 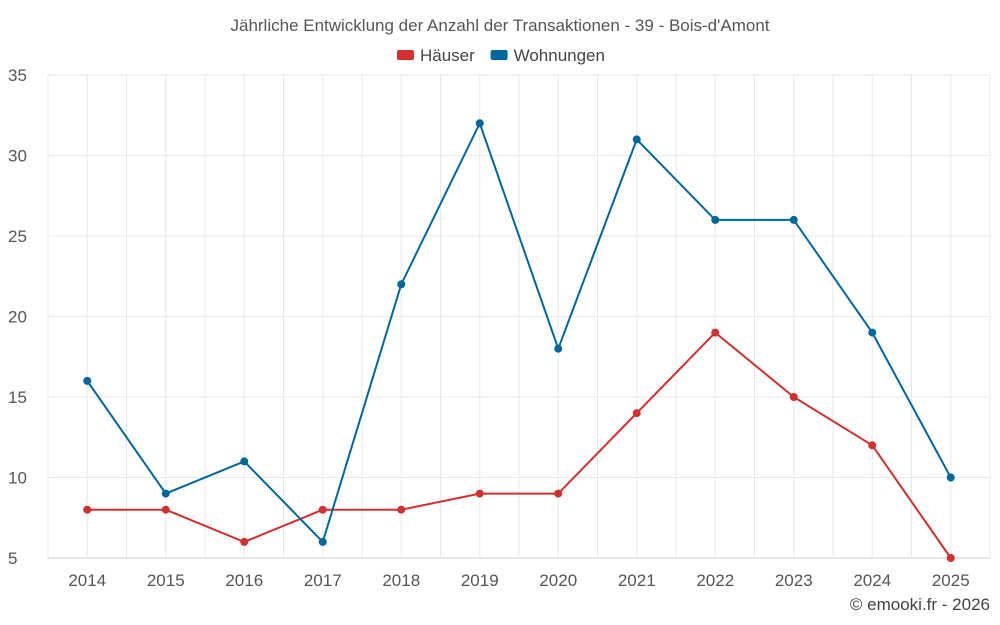 What do you see at coordinates (17, 236) in the screenshot?
I see `y-tick-label: 25` at bounding box center [17, 236].